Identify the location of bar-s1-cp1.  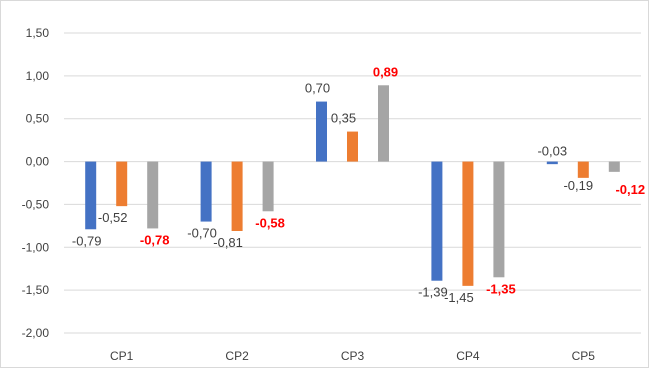
(91, 195).